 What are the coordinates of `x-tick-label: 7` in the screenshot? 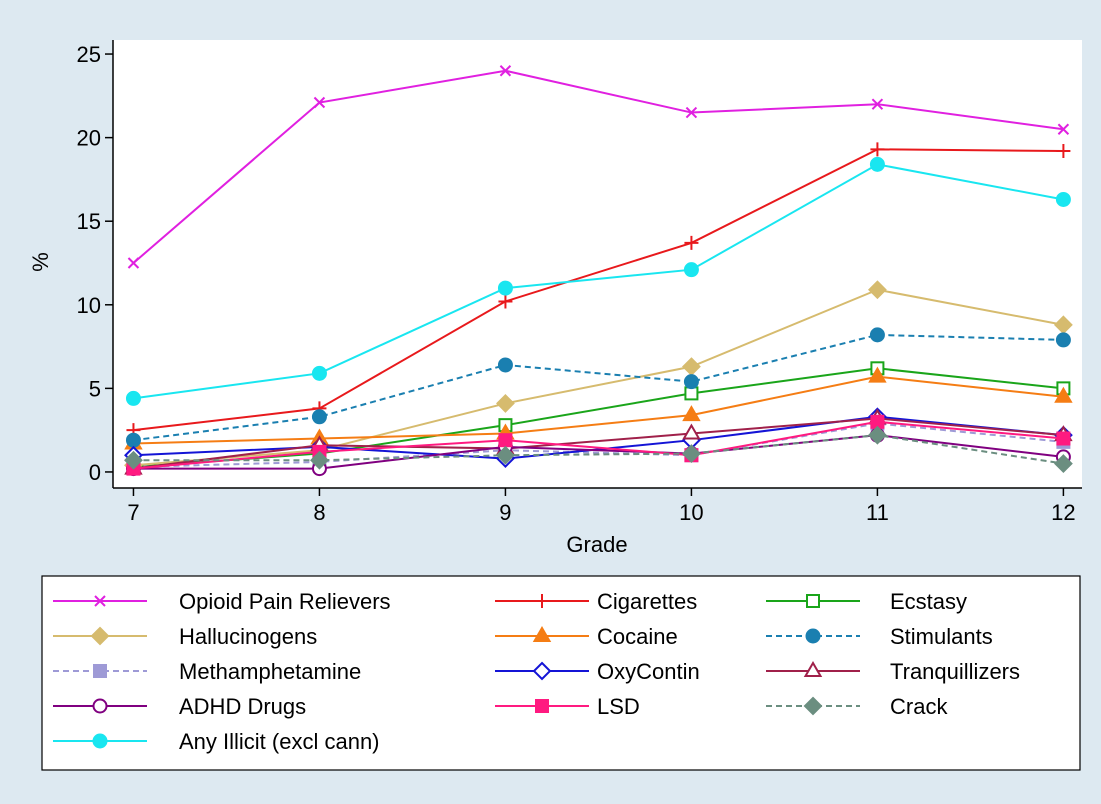 It's located at (133, 512).